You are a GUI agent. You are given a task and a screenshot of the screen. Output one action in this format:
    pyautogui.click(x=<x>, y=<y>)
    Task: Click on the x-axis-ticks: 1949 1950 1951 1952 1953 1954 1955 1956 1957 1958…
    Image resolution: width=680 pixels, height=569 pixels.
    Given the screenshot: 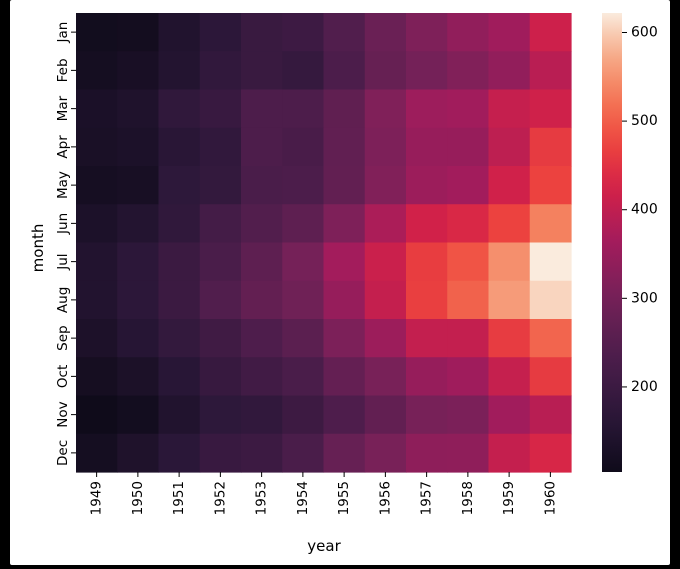 What is the action you would take?
    pyautogui.click(x=323, y=493)
    